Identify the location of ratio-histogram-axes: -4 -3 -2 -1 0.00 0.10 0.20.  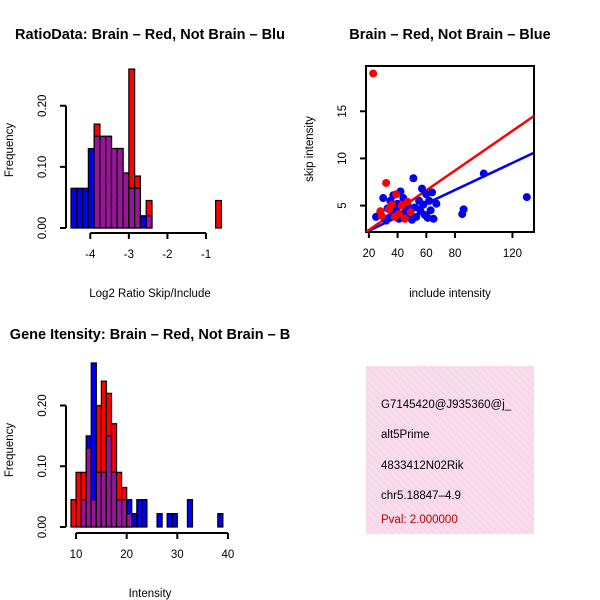
(124, 178).